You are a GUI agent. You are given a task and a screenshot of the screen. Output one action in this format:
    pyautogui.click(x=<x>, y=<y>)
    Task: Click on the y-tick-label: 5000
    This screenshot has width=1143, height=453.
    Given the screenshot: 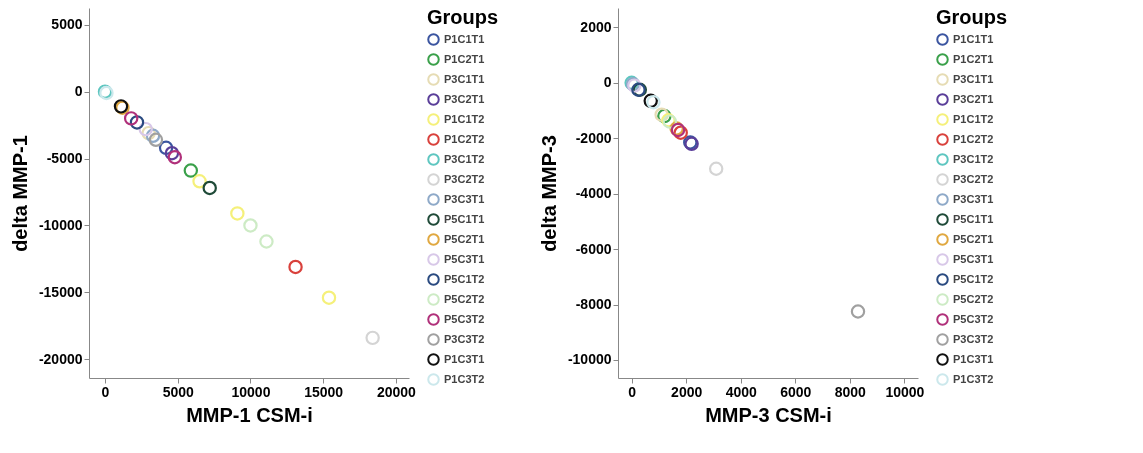 What is the action you would take?
    pyautogui.click(x=67, y=24)
    